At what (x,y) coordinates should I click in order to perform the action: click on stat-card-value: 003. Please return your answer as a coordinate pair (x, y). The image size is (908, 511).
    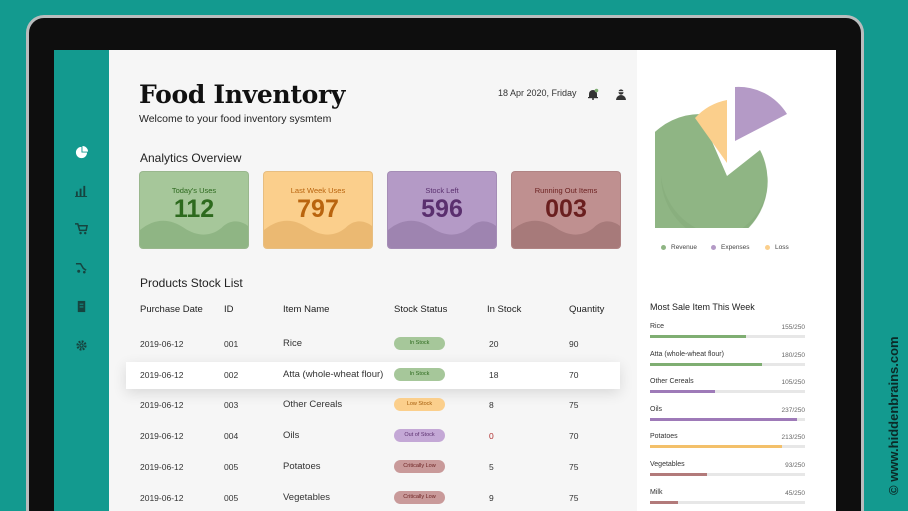
    Looking at the image, I should click on (566, 209).